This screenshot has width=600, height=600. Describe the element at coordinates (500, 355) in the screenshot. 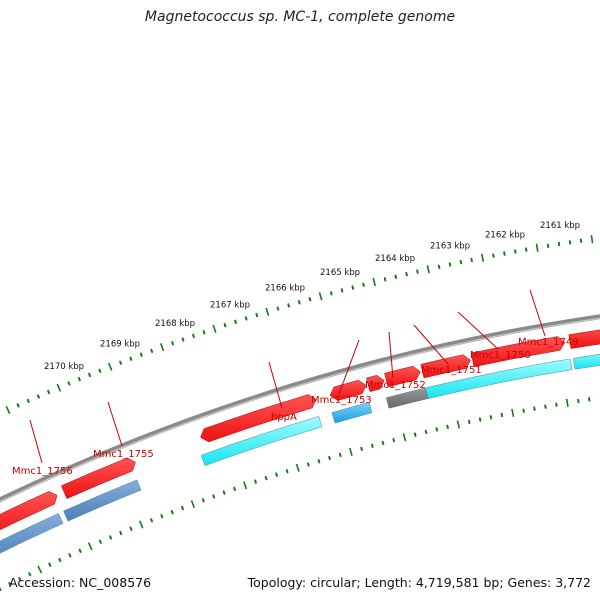

I see `gene-label: Mmc1_1750` at that location.